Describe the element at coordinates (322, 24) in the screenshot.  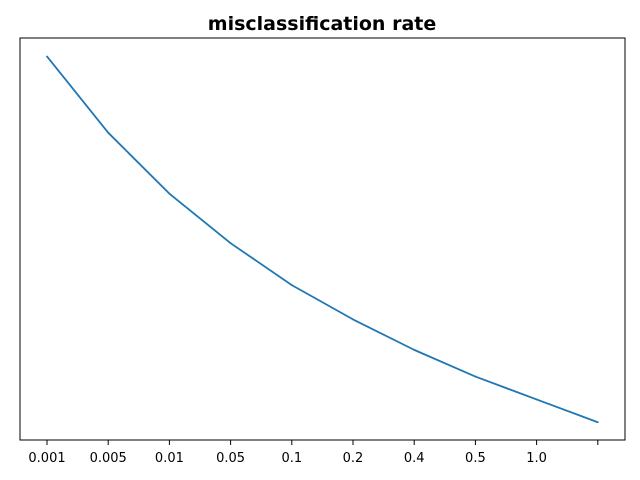
I see `chart-title: misclassification rate` at that location.